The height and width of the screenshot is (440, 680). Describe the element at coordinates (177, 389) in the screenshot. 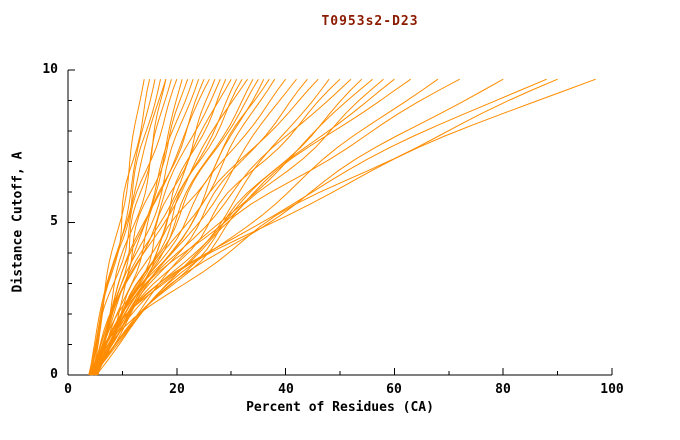

I see `x-tick-label-20: 20` at that location.